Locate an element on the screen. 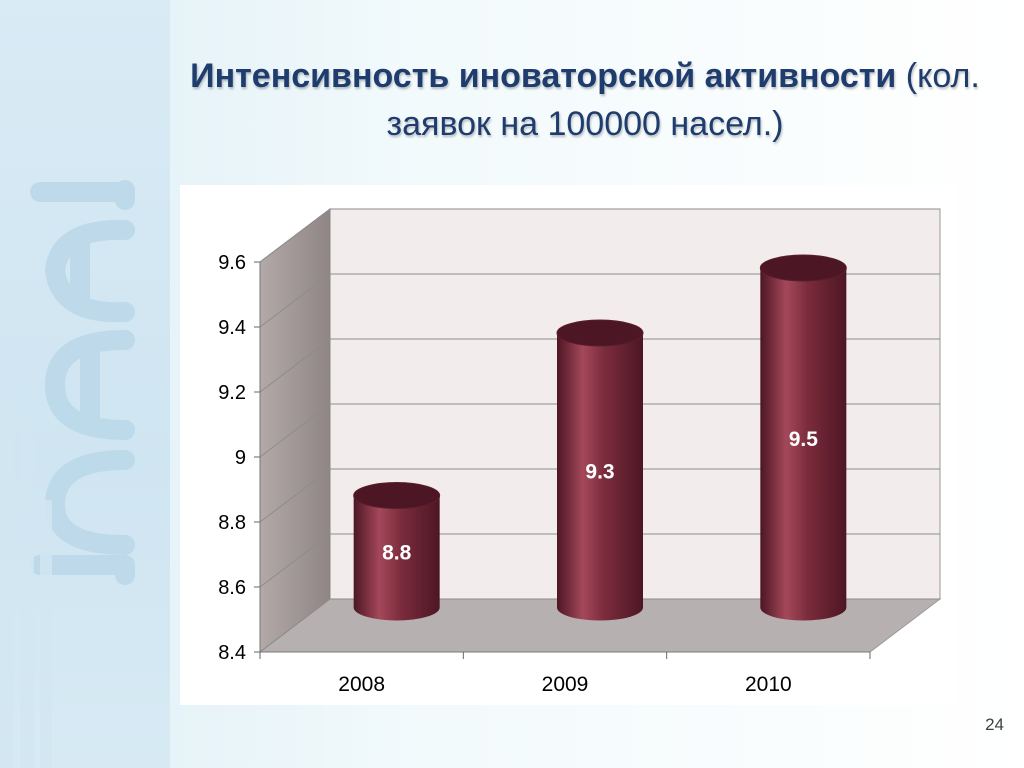 This screenshot has height=768, width=1024. bar-2008 is located at coordinates (396, 558).